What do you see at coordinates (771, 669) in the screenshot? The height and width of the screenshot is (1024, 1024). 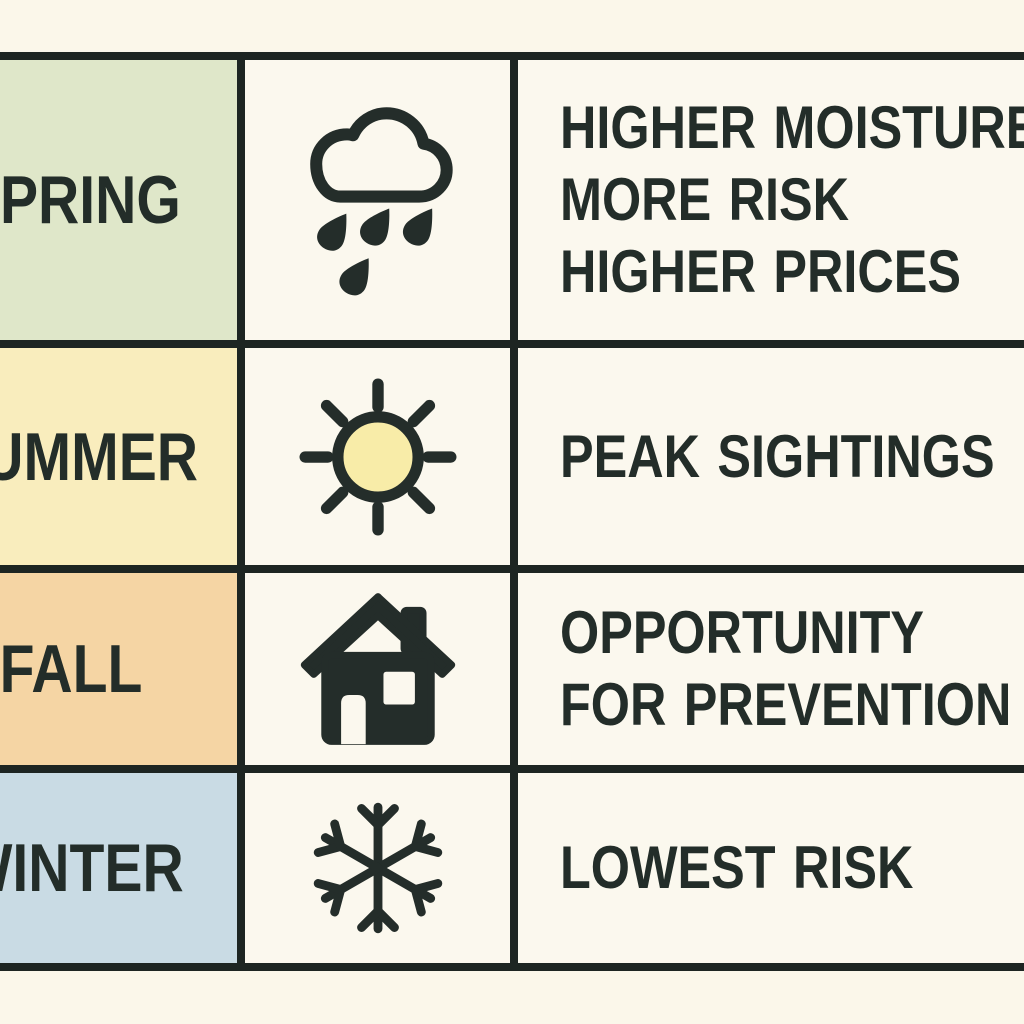 I see `description-cell-fall: OPPORTUNITY FOR PREVENTION` at bounding box center [771, 669].